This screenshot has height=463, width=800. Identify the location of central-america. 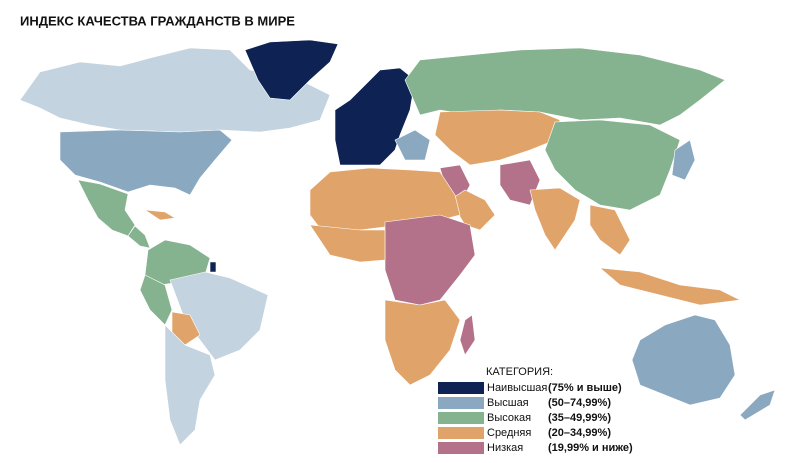
(139, 237).